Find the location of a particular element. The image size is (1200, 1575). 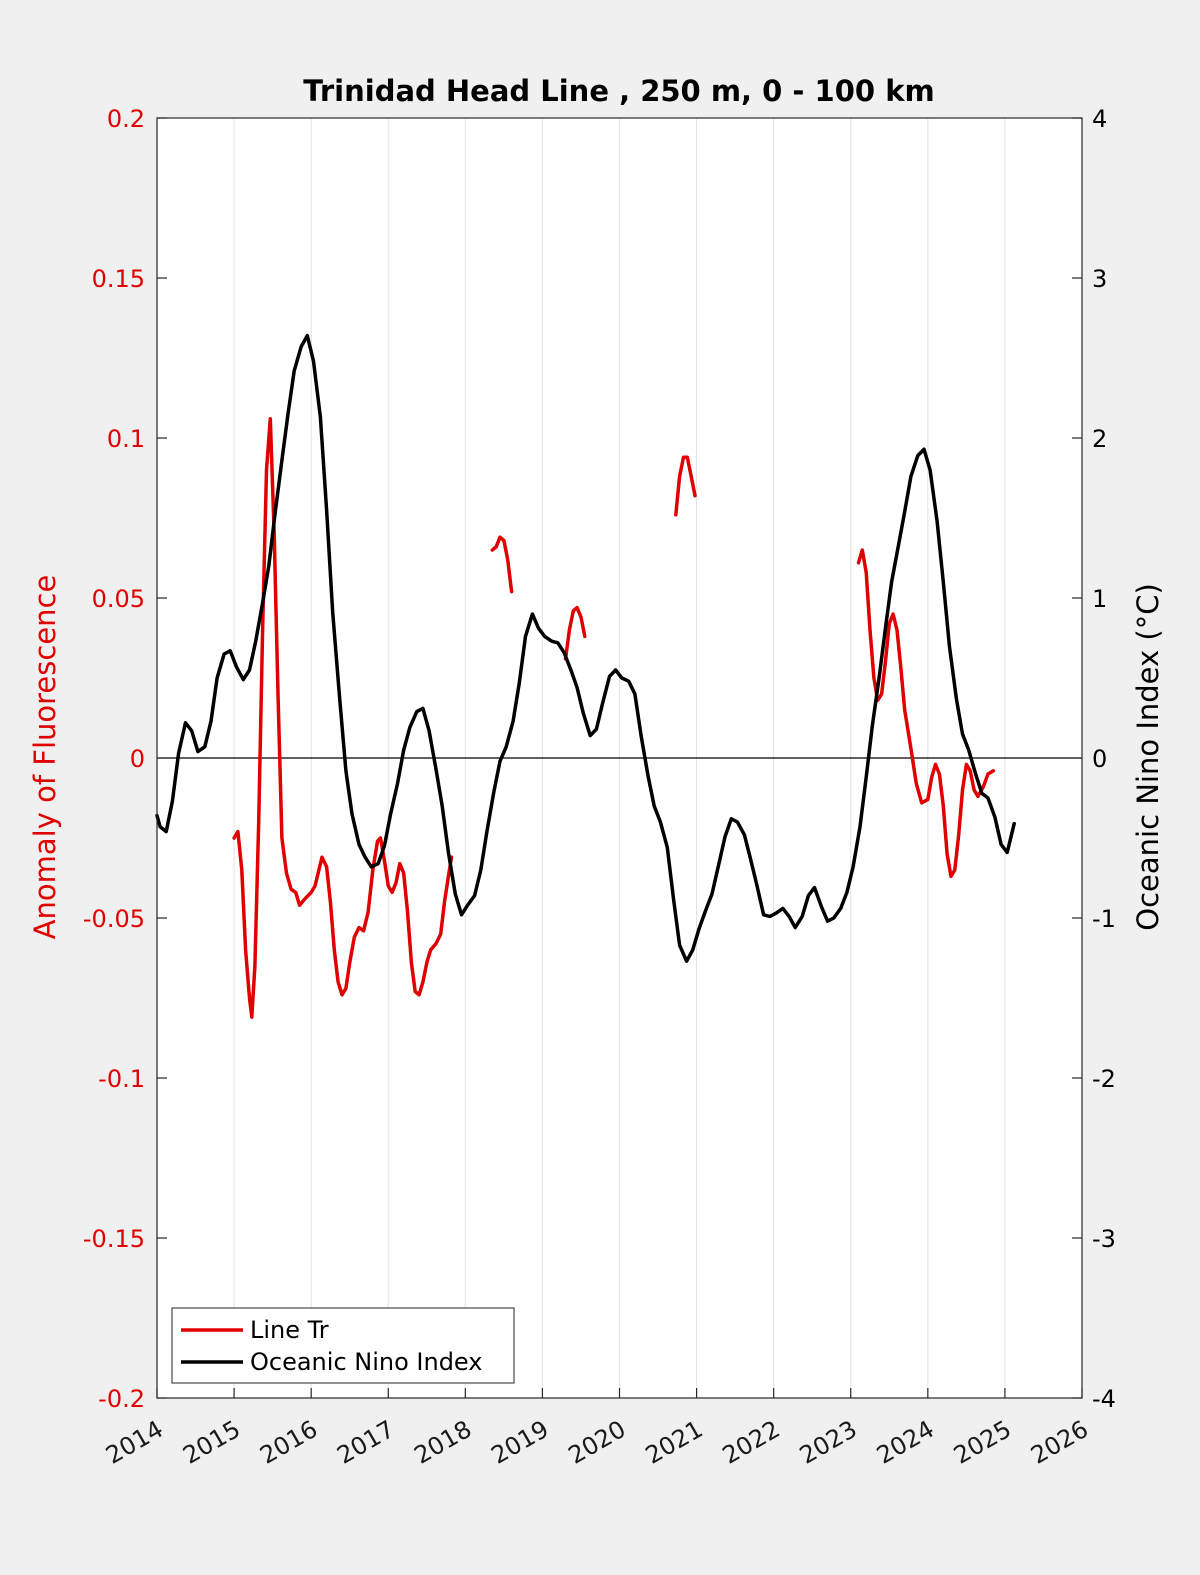

right-tick-label: 0 is located at coordinates (1099, 759).